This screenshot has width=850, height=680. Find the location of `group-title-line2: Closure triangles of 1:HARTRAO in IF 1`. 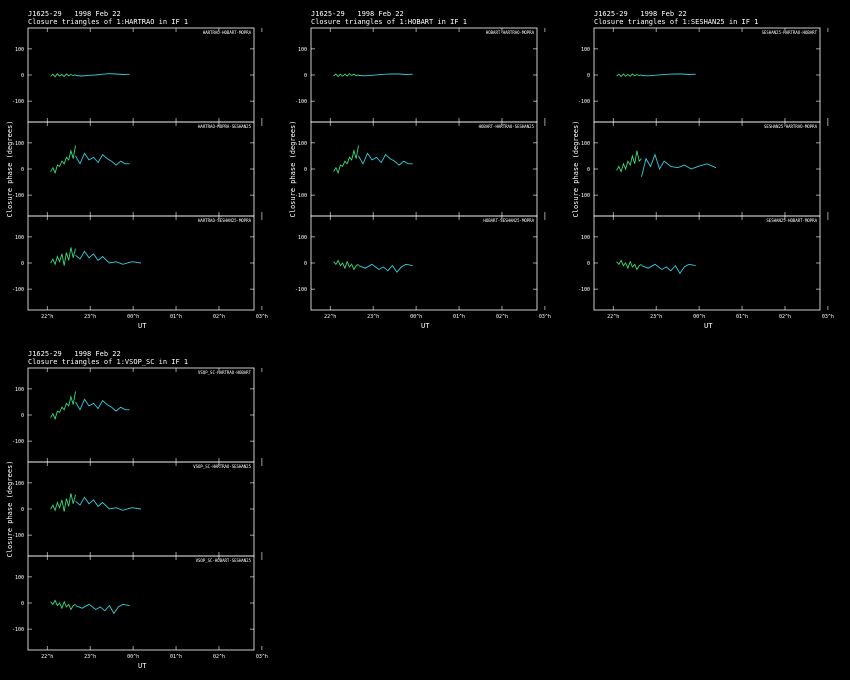

group-title-line2: Closure triangles of 1:HARTRAO in IF 1 is located at coordinates (108, 22).